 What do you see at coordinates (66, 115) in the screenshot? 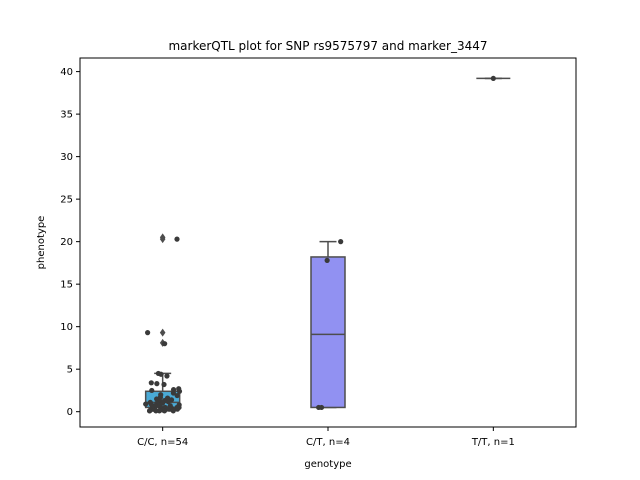
I see `y-tick-label: 35` at bounding box center [66, 115].